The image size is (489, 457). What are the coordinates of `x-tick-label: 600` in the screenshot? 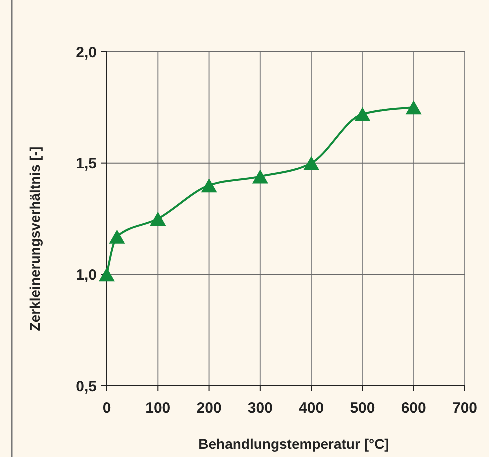 It's located at (413, 408).